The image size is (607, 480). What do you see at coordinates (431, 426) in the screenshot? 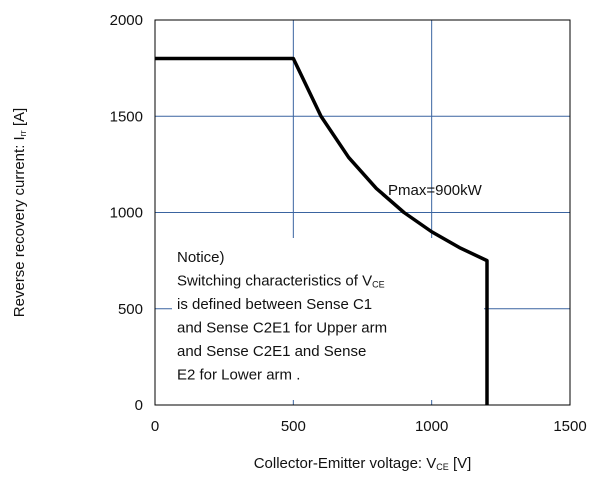
I see `x-tick-label: 1000` at bounding box center [431, 426].